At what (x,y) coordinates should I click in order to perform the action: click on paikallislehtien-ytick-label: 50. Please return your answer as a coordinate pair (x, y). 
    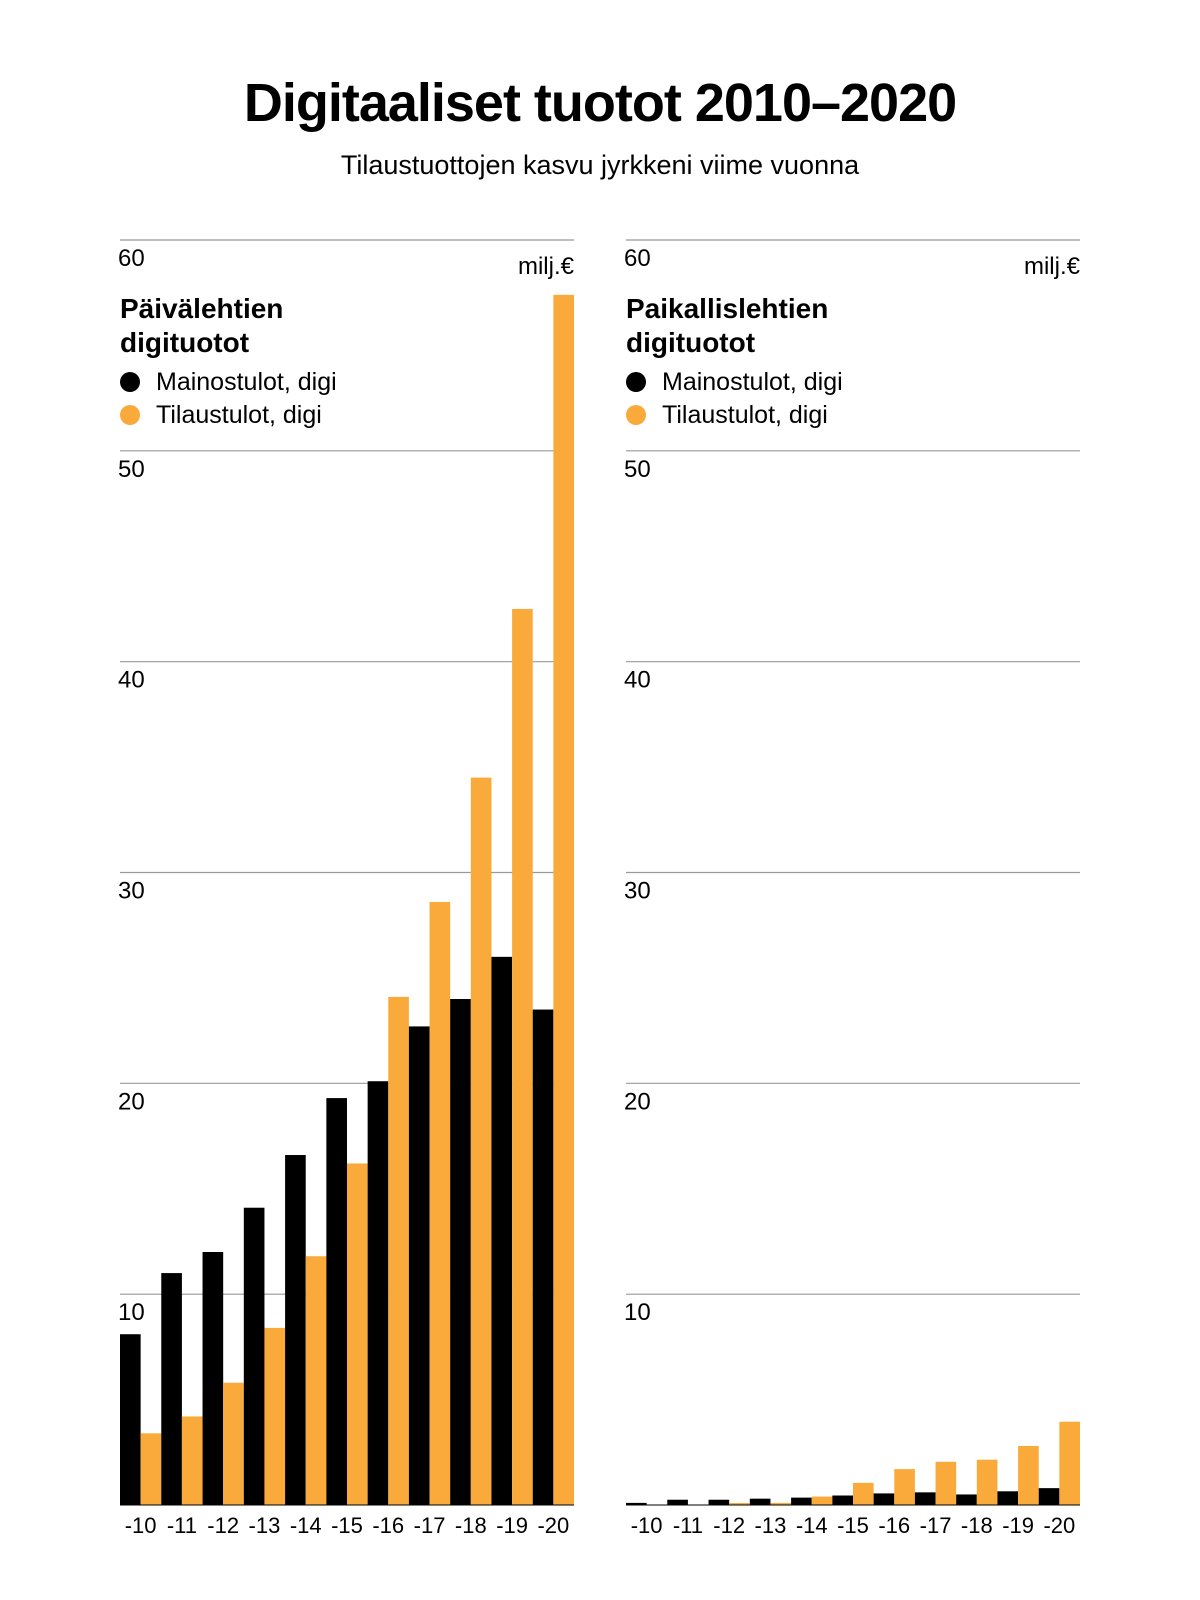
    Looking at the image, I should click on (637, 469).